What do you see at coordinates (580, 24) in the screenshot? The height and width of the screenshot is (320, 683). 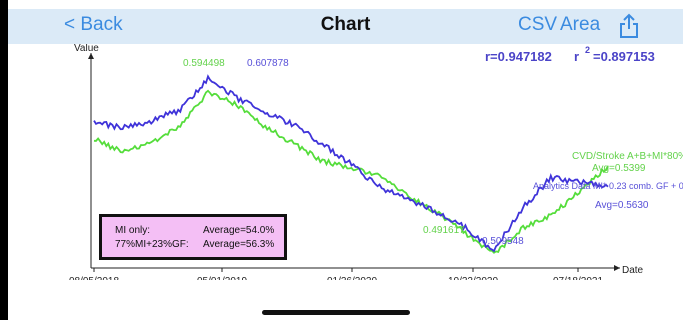 I see `area-button: Area` at bounding box center [580, 24].